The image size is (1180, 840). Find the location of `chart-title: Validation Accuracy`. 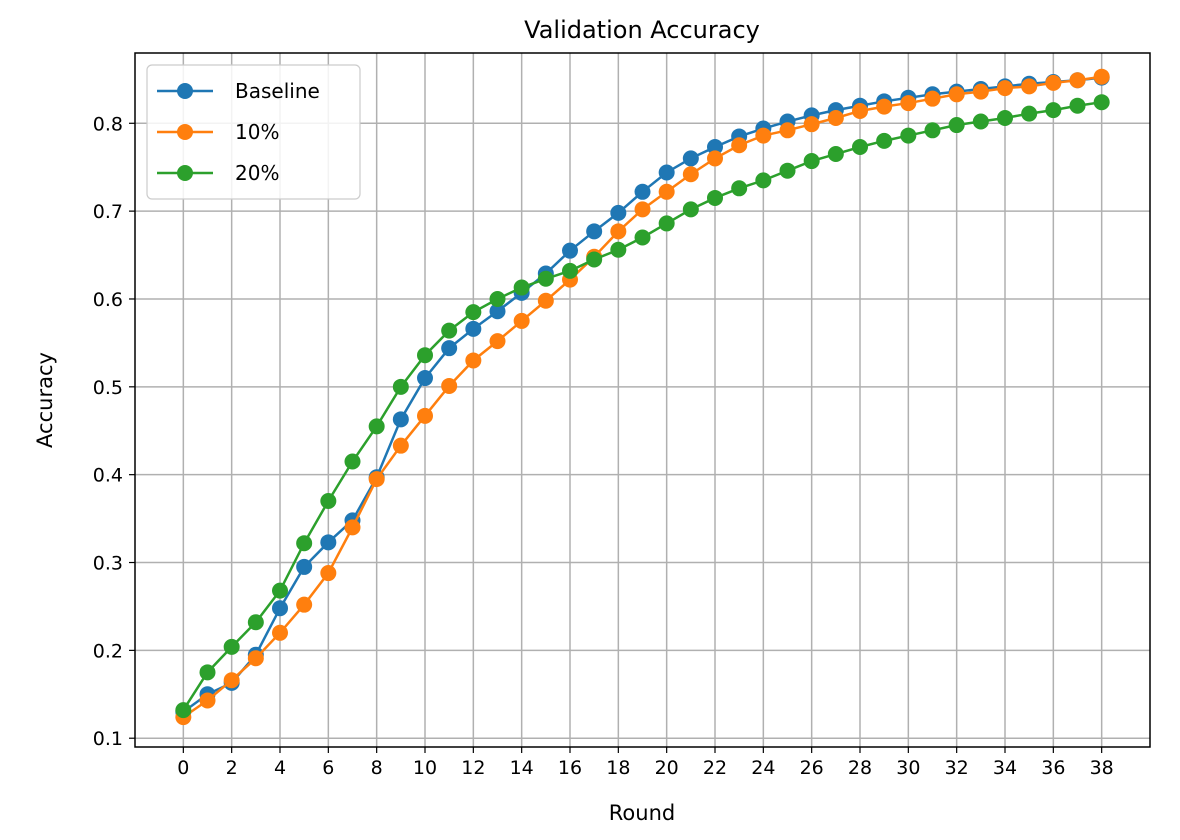

chart-title: Validation Accuracy is located at coordinates (642, 30).